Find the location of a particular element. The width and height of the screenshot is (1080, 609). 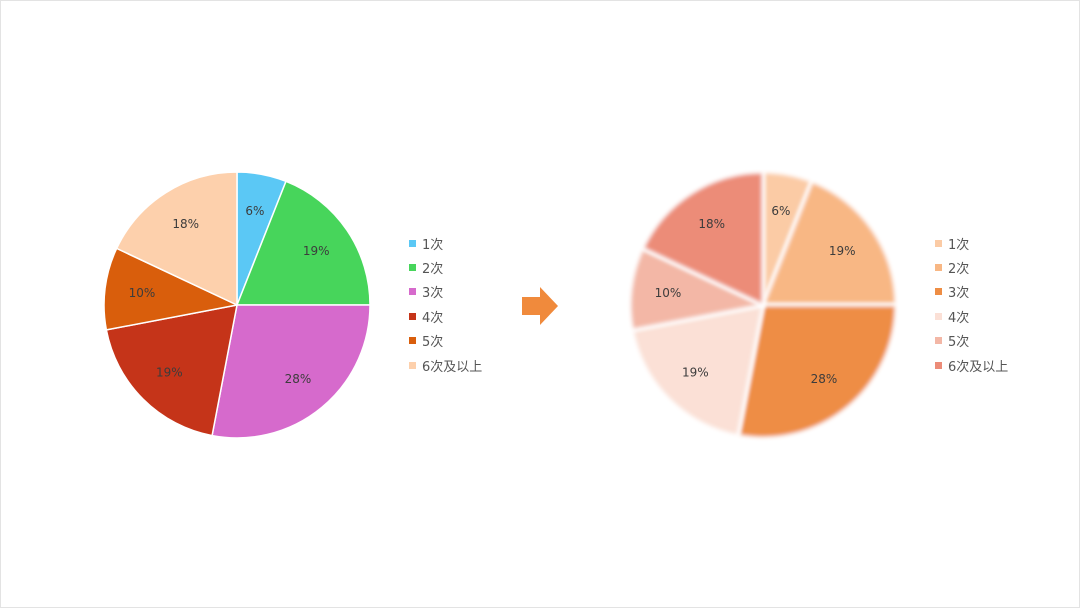

legend-flat: 1次 2次 3次 4次 5次 6次及以上 is located at coordinates (445, 304).